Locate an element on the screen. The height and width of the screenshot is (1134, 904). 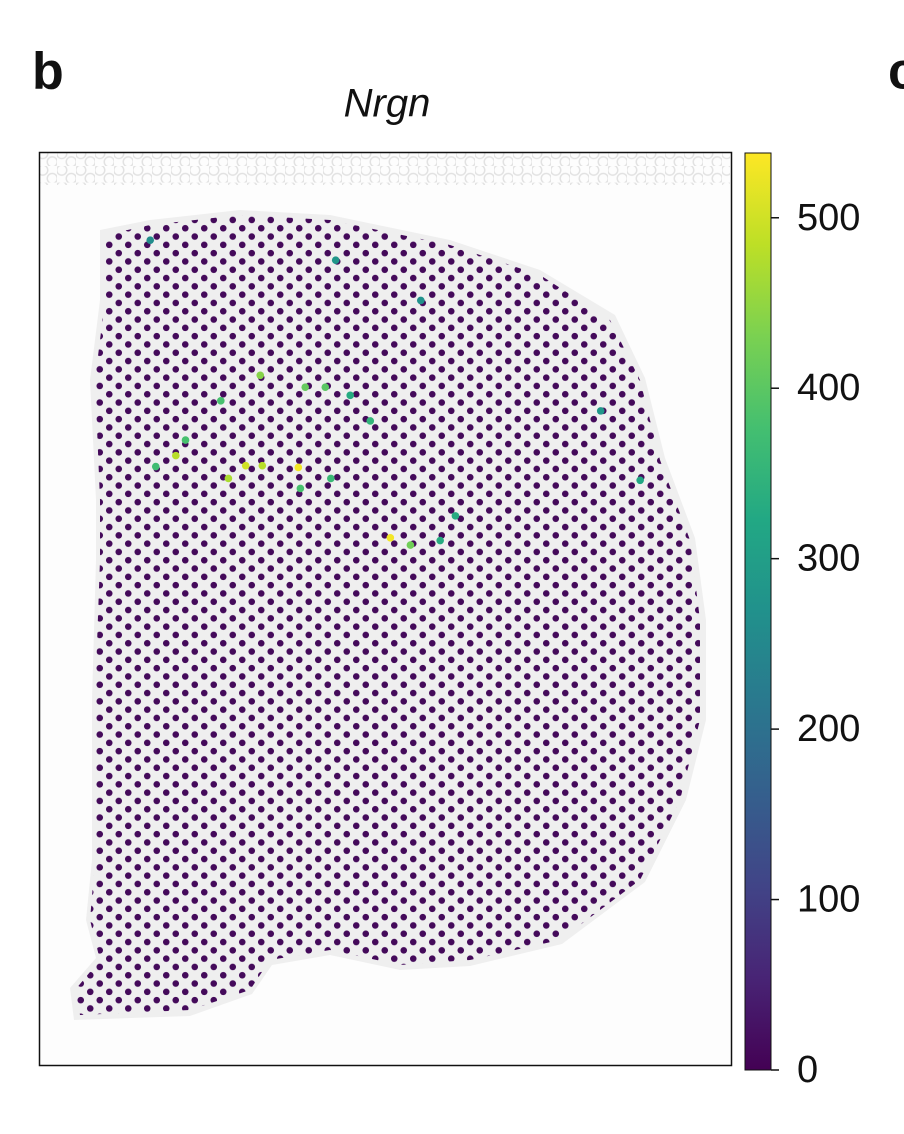
colorbar-tick-label: 200 is located at coordinates (828, 729).